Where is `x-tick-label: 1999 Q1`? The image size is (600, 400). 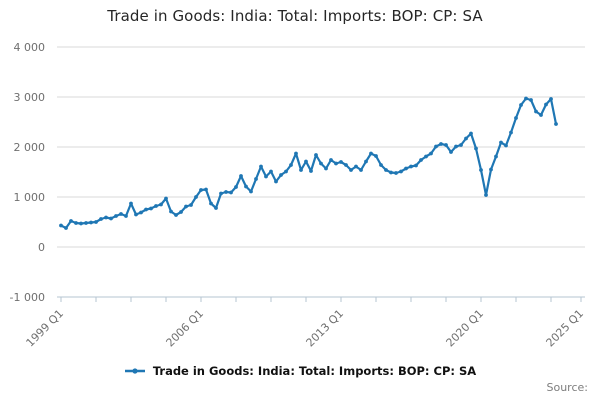 x-tick-label: 1999 Q1 is located at coordinates (45, 328).